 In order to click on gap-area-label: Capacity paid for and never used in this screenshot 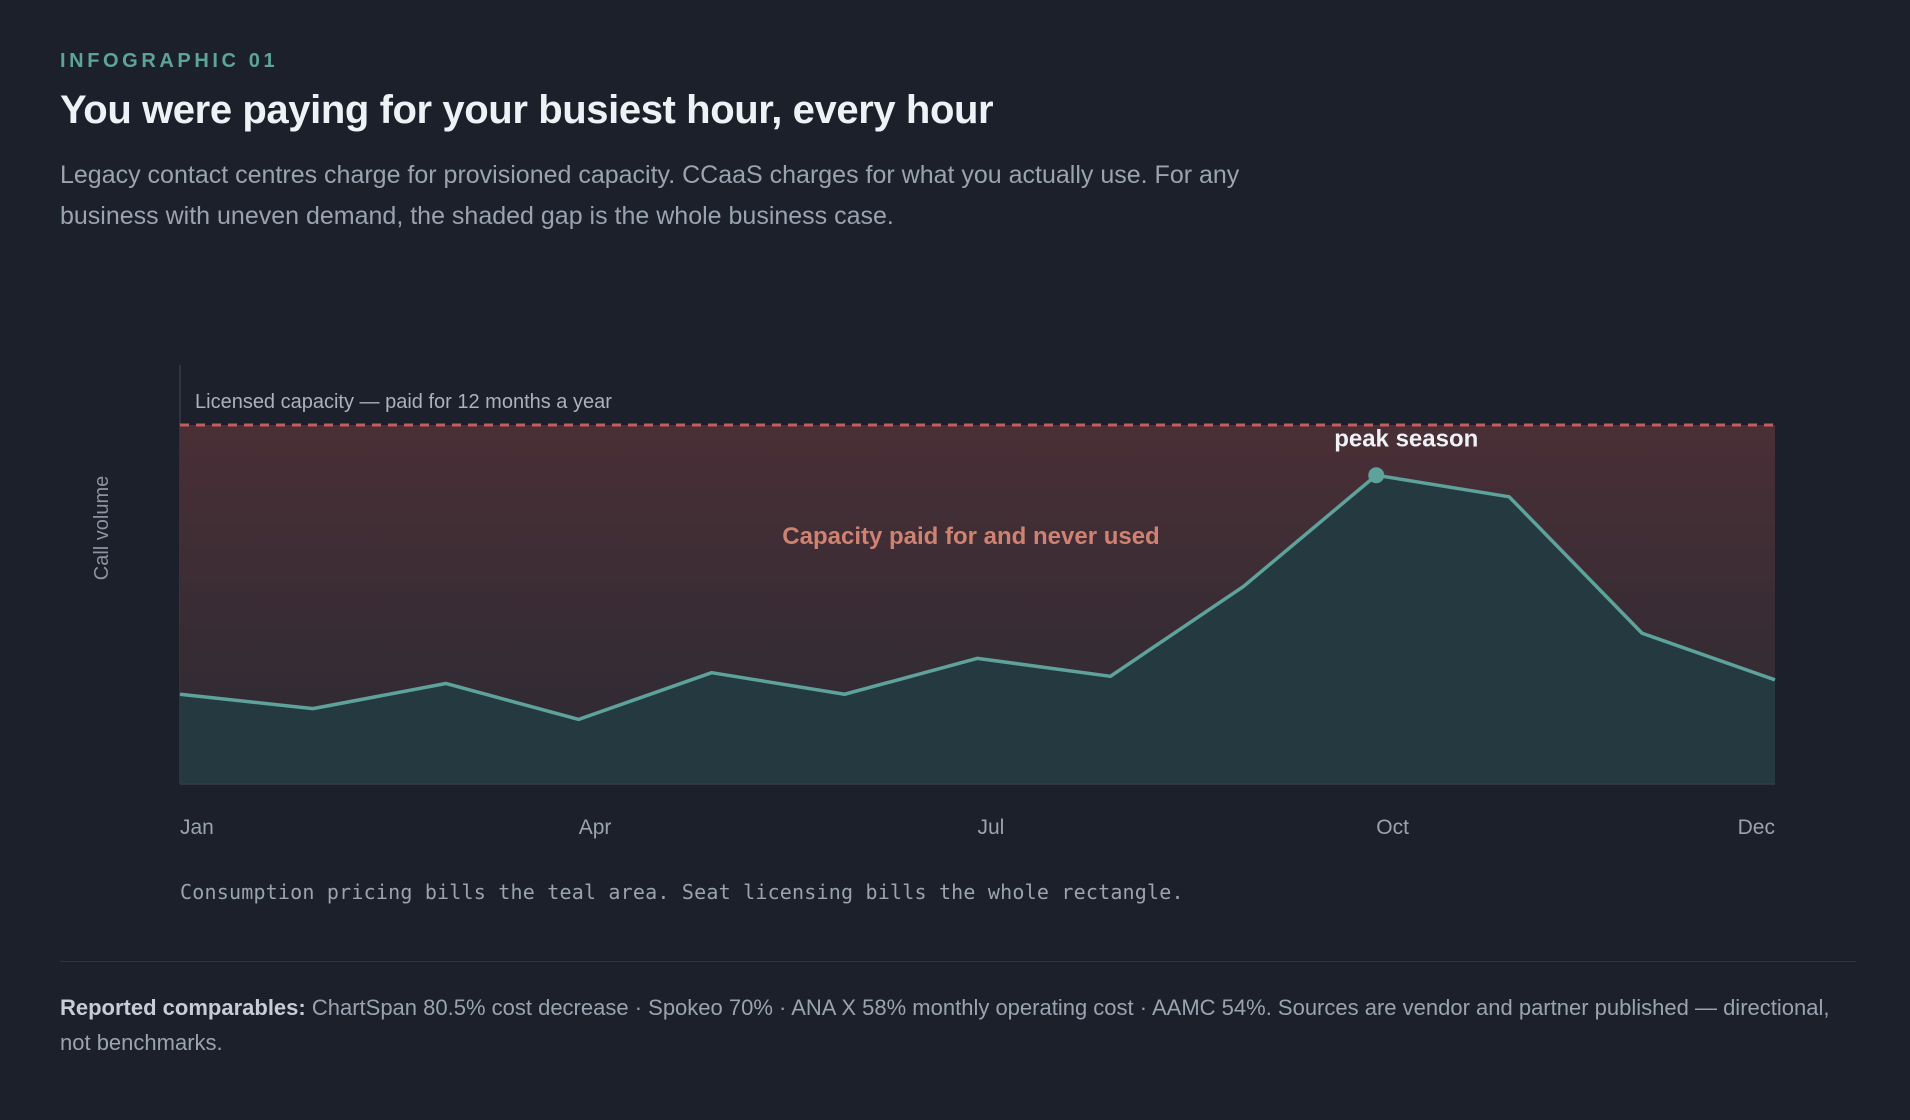, I will do `click(970, 536)`.